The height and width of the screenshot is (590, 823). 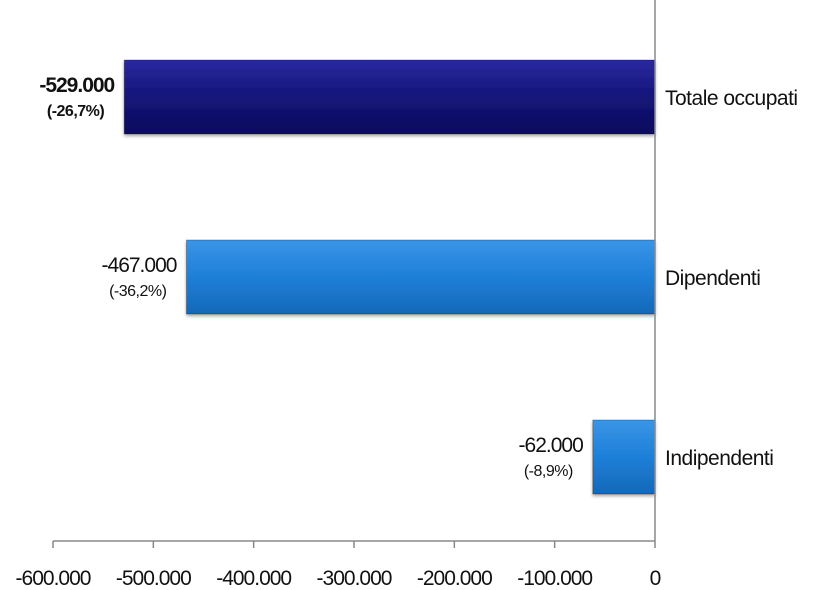 What do you see at coordinates (454, 578) in the screenshot?
I see `x-tick-label: -200.000` at bounding box center [454, 578].